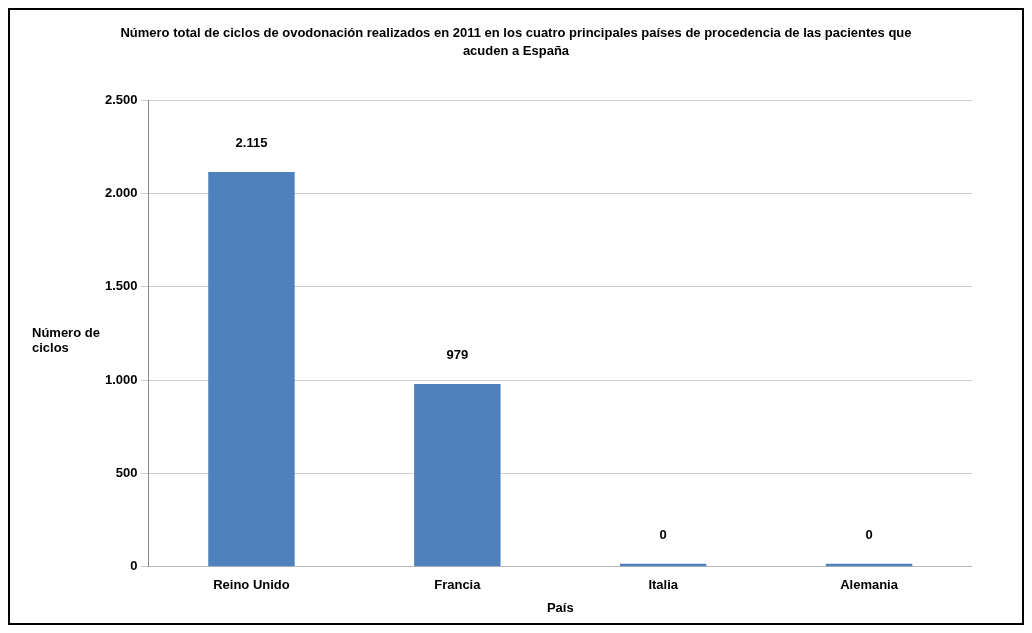  What do you see at coordinates (121, 379) in the screenshot?
I see `y-tick-label: 1.000` at bounding box center [121, 379].